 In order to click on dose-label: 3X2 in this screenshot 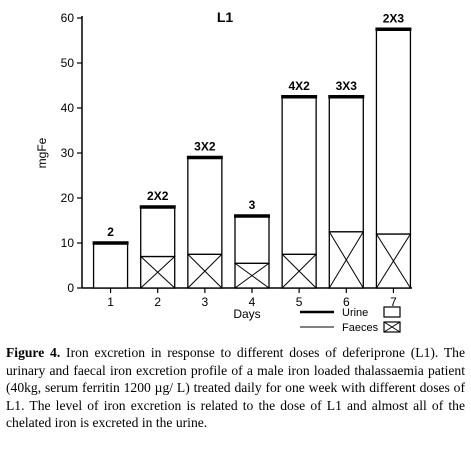, I will do `click(205, 147)`.